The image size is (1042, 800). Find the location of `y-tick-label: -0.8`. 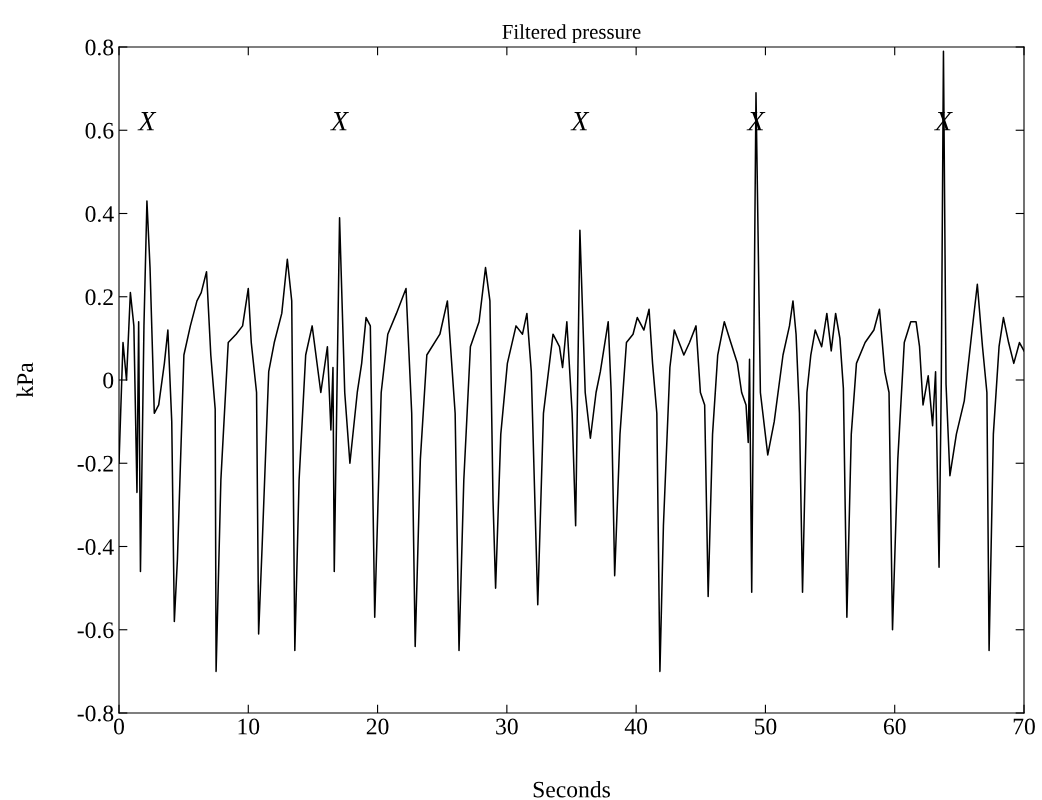

y-tick-label: -0.8 is located at coordinates (95, 713).